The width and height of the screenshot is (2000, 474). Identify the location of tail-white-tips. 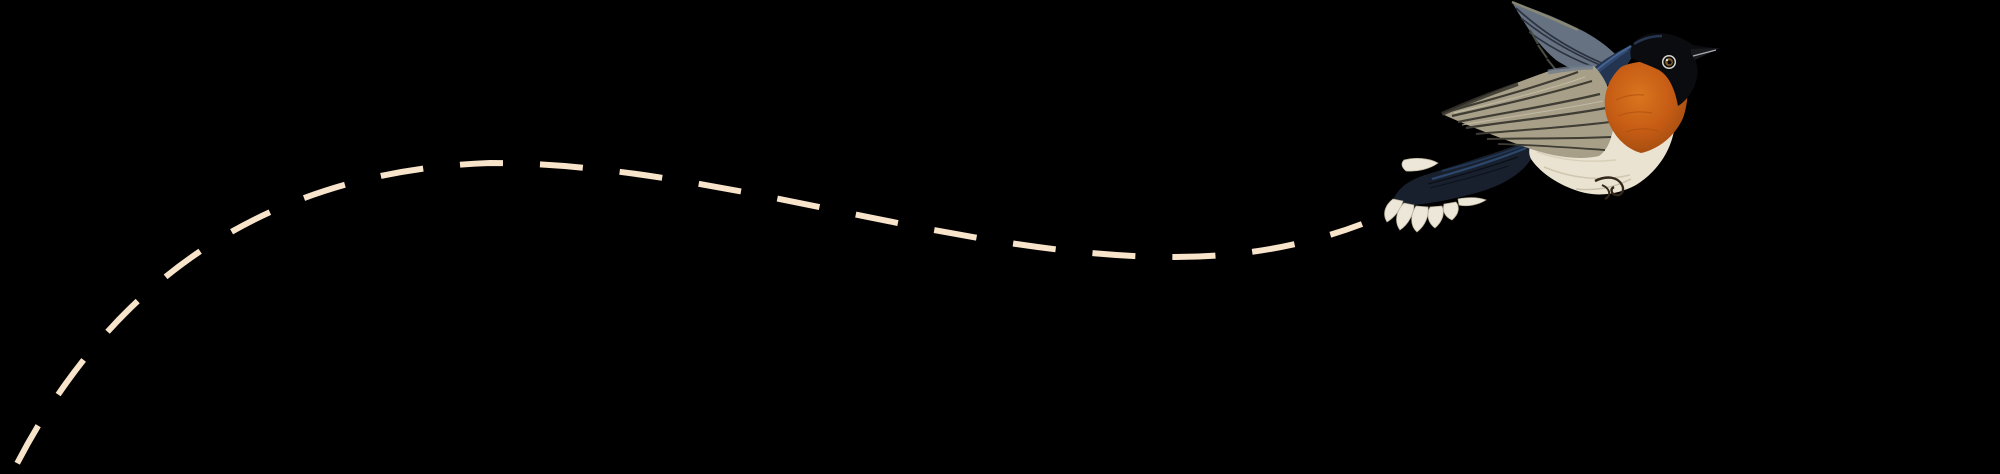
(1435, 195).